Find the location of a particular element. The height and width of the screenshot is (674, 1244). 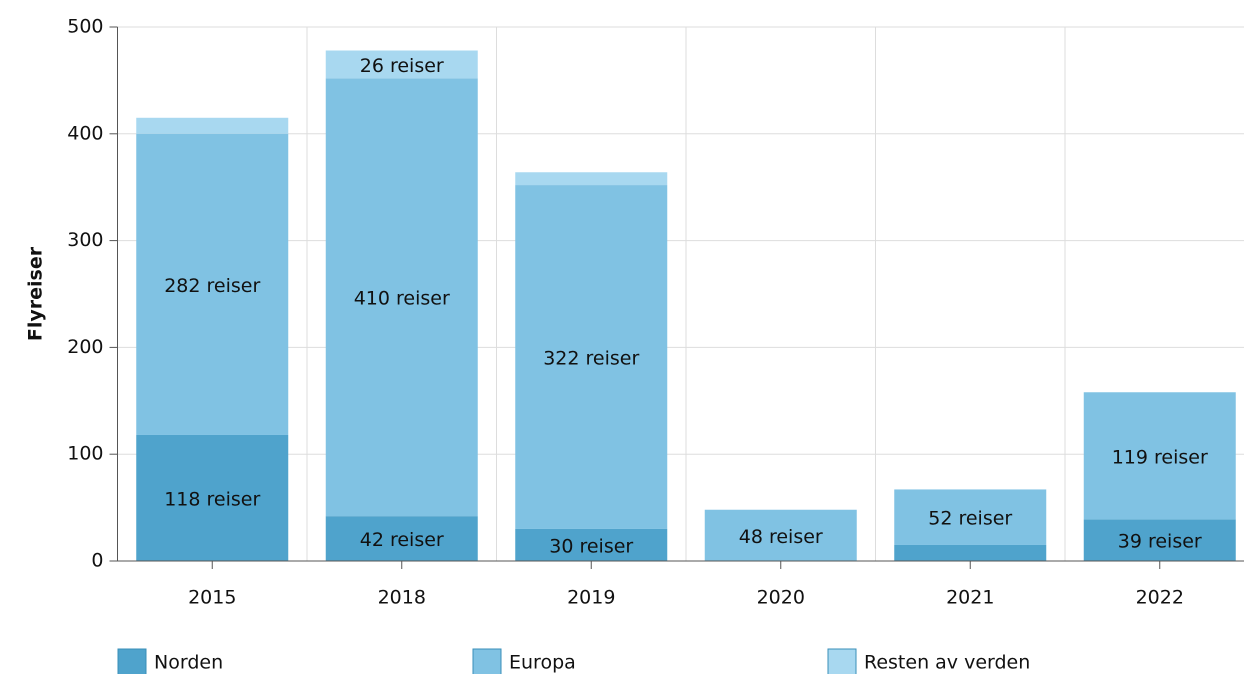

value-label: 52 reiser is located at coordinates (970, 519).